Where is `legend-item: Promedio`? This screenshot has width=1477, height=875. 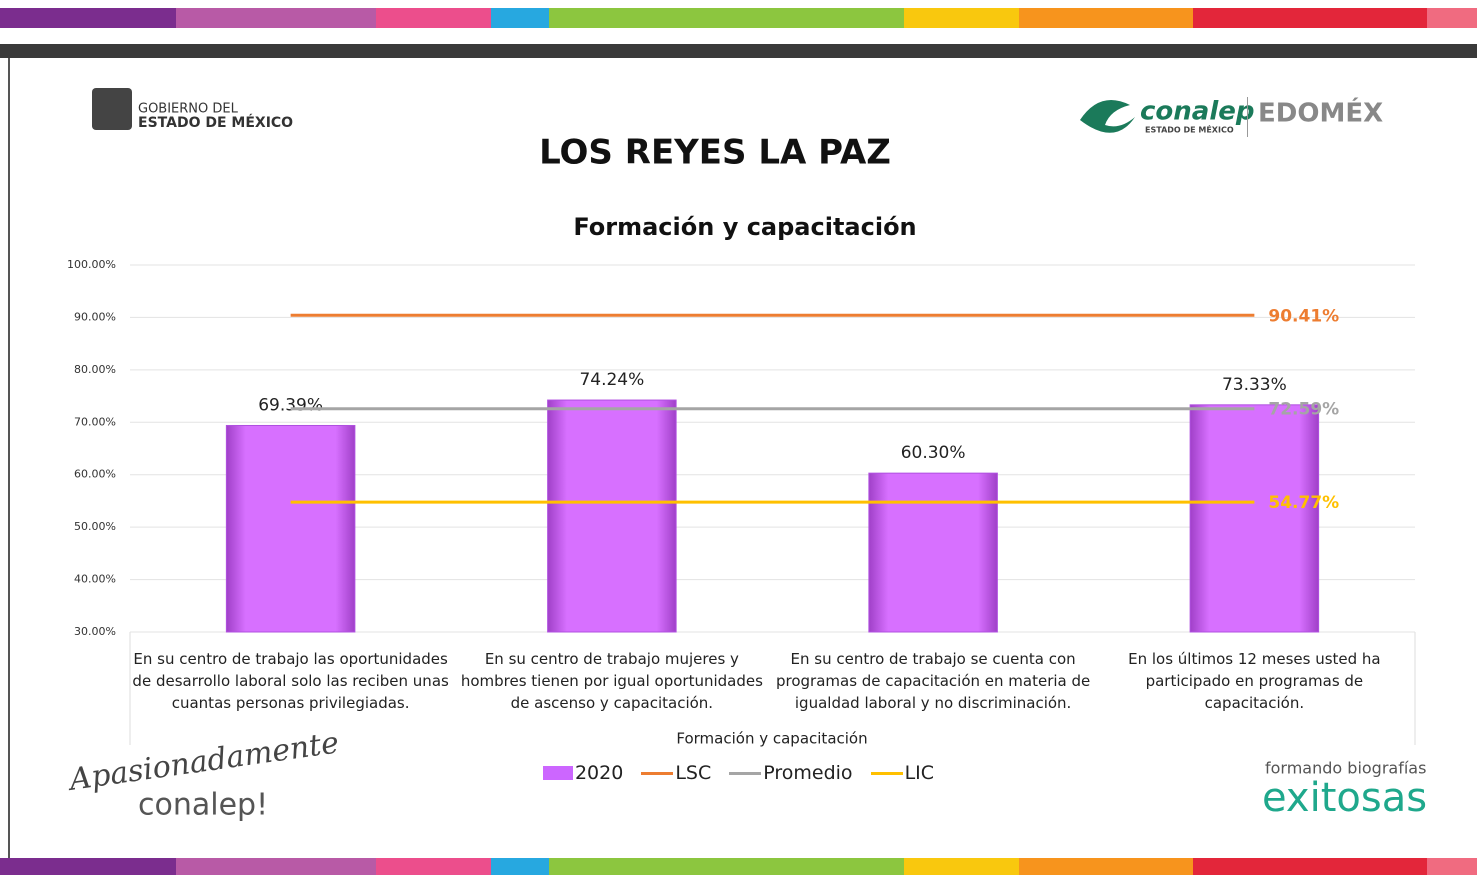 legend-item: Promedio is located at coordinates (791, 773).